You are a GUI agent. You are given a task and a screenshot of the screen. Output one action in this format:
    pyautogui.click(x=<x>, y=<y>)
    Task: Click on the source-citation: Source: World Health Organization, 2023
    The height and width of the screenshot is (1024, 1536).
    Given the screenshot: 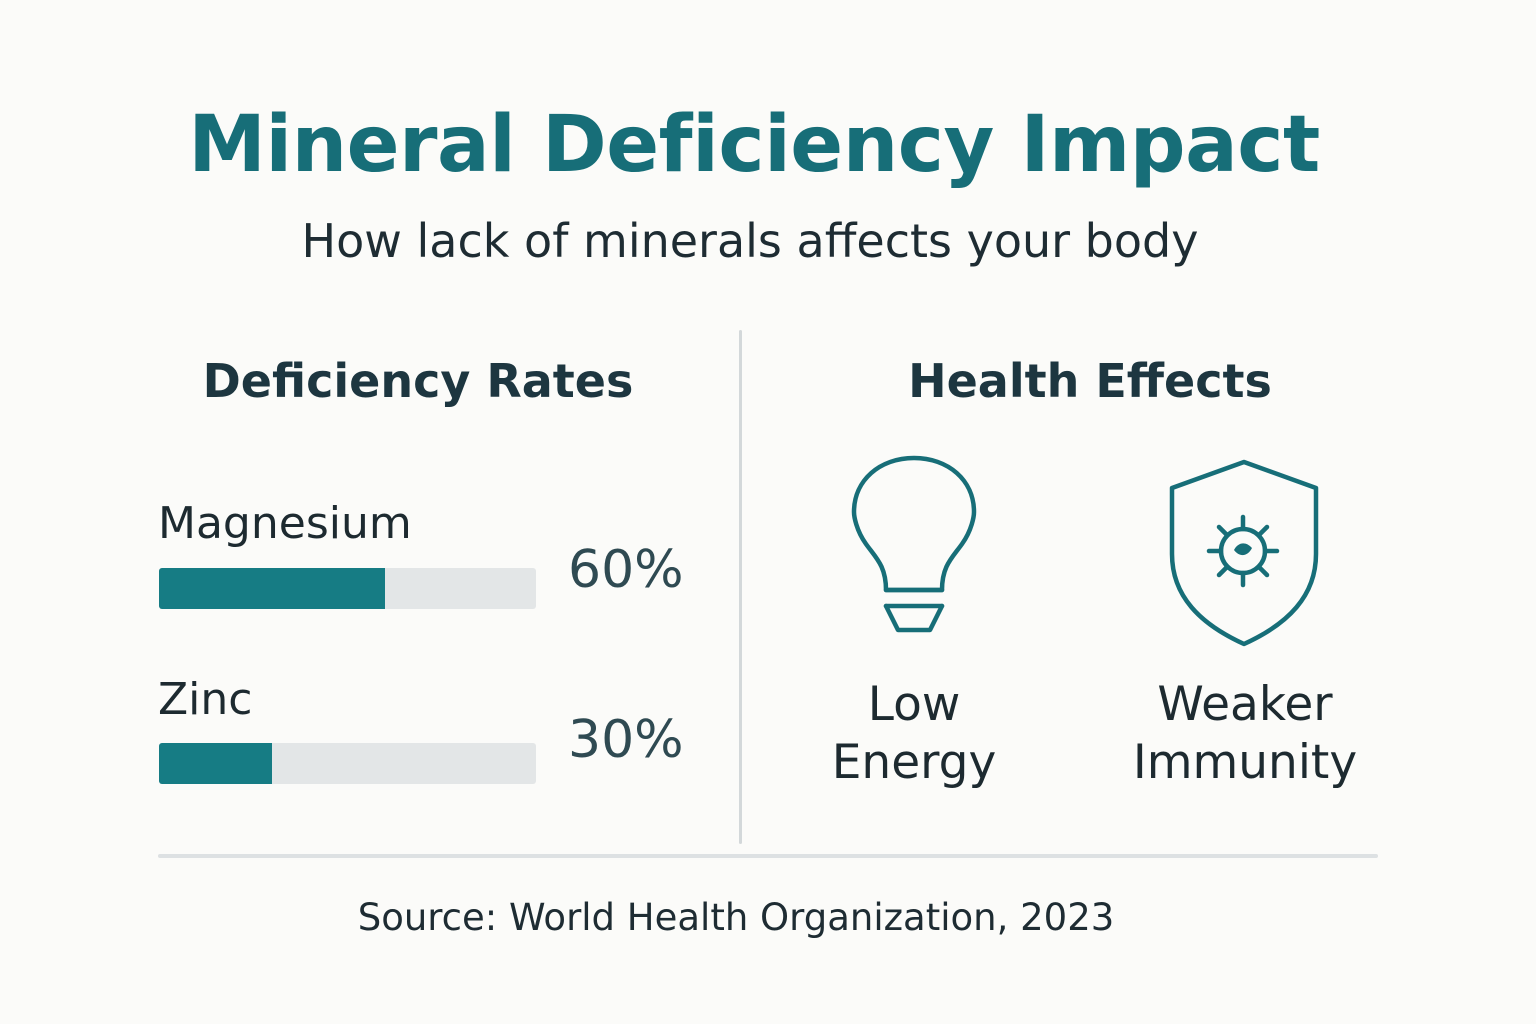 What is the action you would take?
    pyautogui.click(x=736, y=917)
    